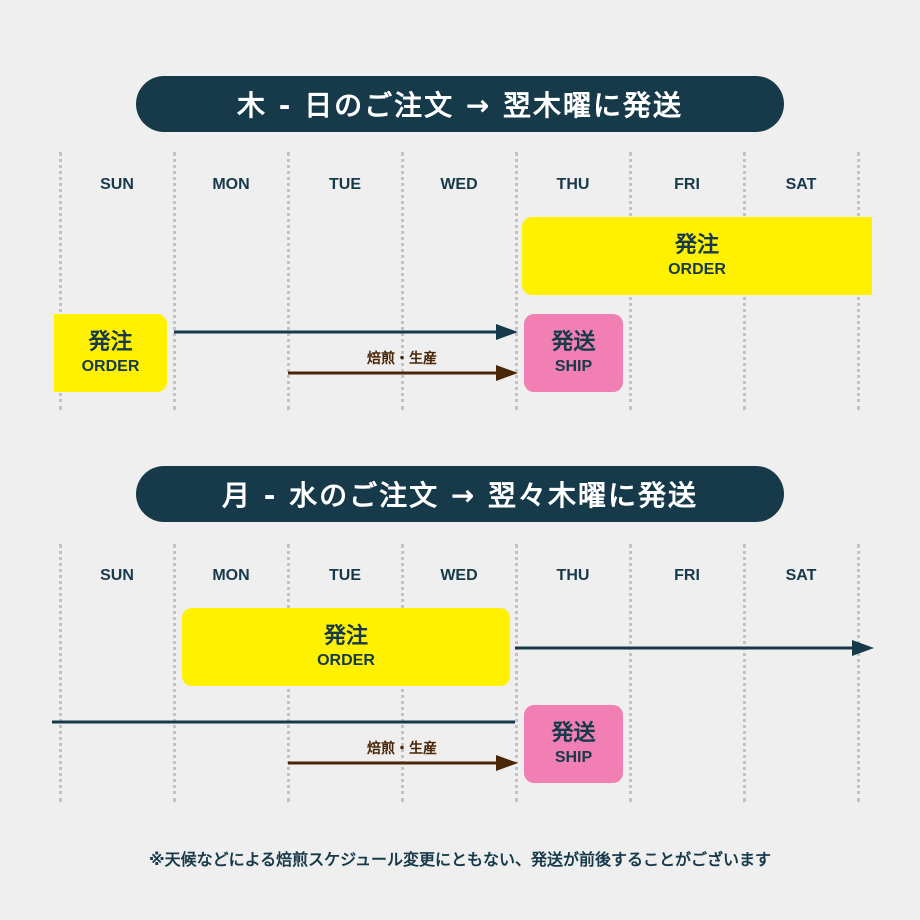 The image size is (920, 920). What do you see at coordinates (460, 859) in the screenshot?
I see `footnote: ※天候などによる焙煎スケジュール変更にともない、発送が前後することがございます` at bounding box center [460, 859].